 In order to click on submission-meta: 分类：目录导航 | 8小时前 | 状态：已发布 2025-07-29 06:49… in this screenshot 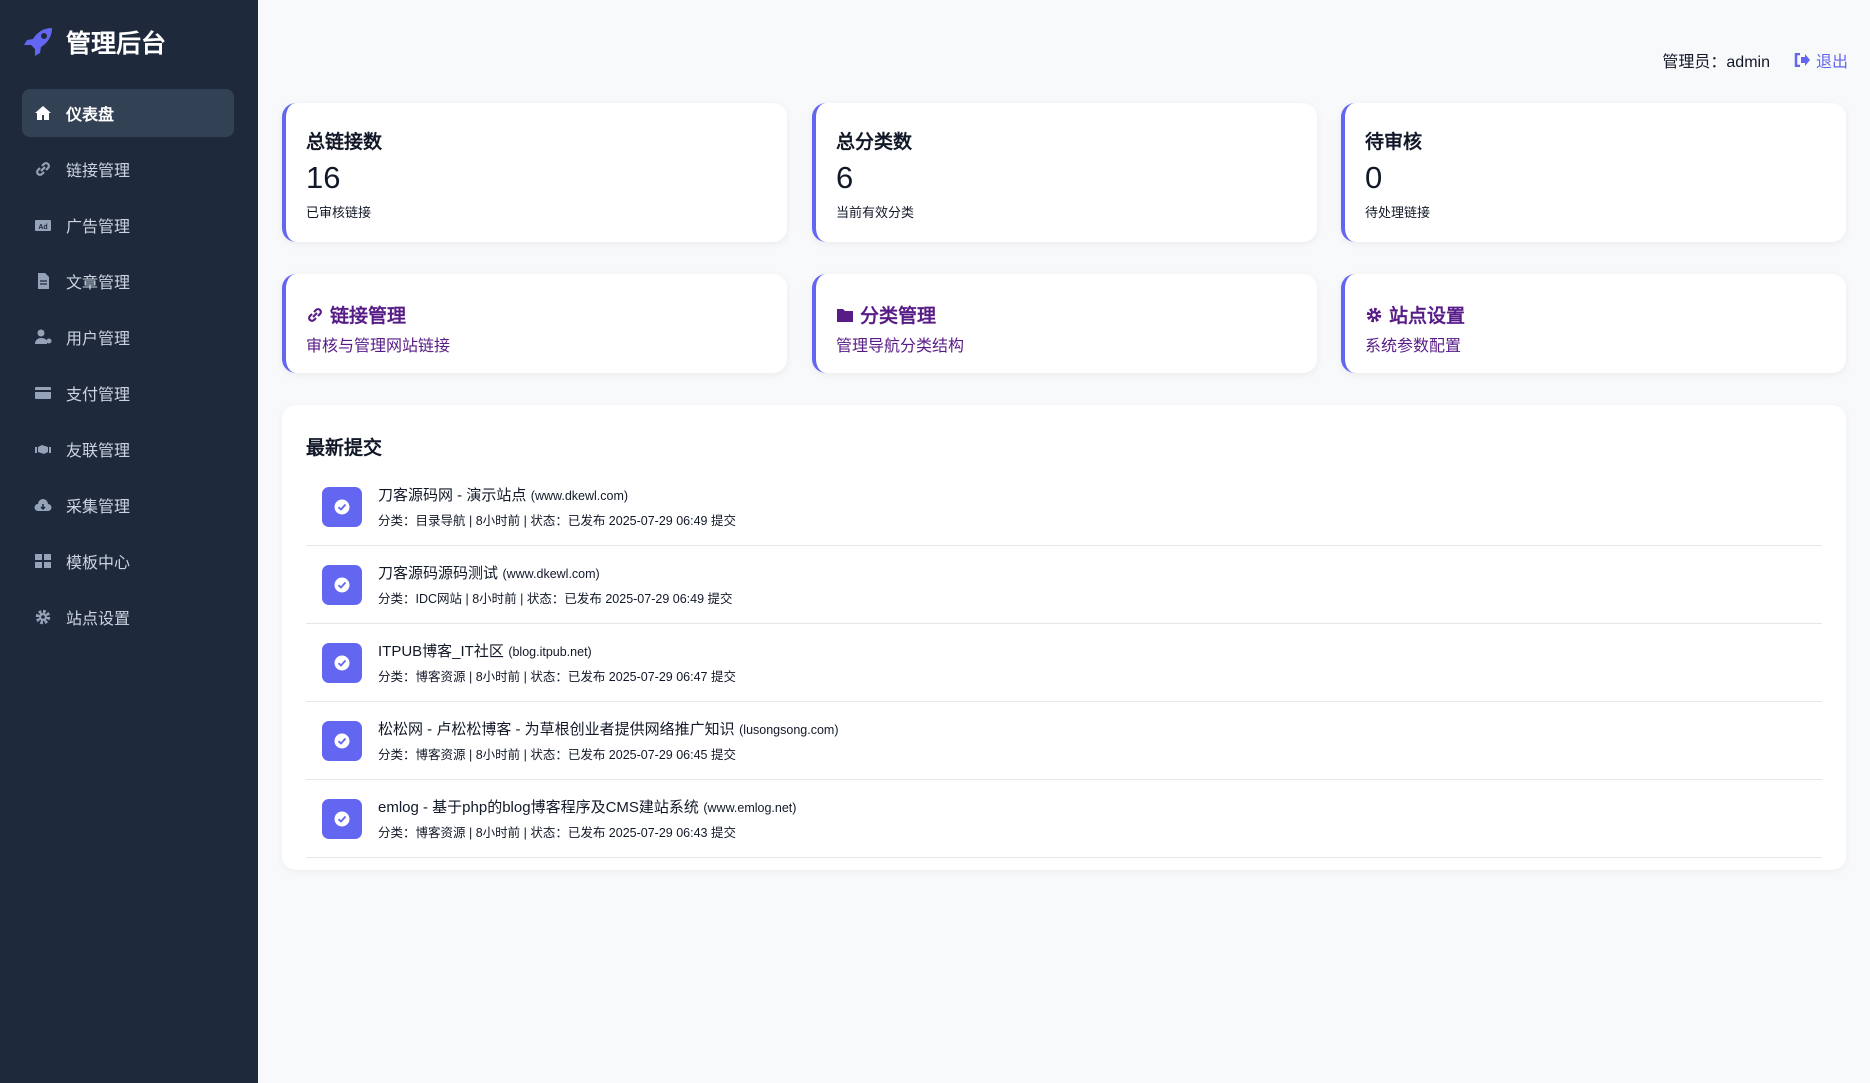, I will do `click(557, 521)`.